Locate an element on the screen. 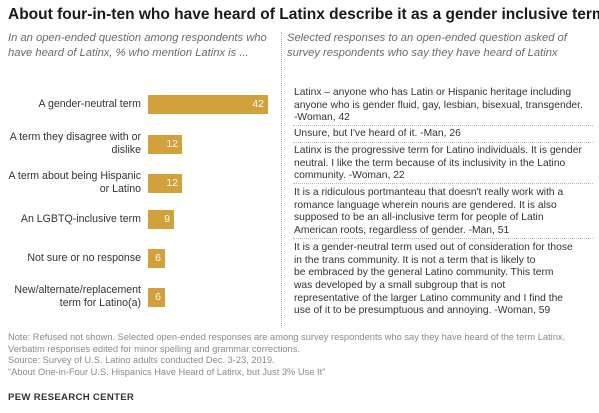 Image resolution: width=599 pixels, height=413 pixels. quote-line: community. -Woman, 22 is located at coordinates (349, 176).